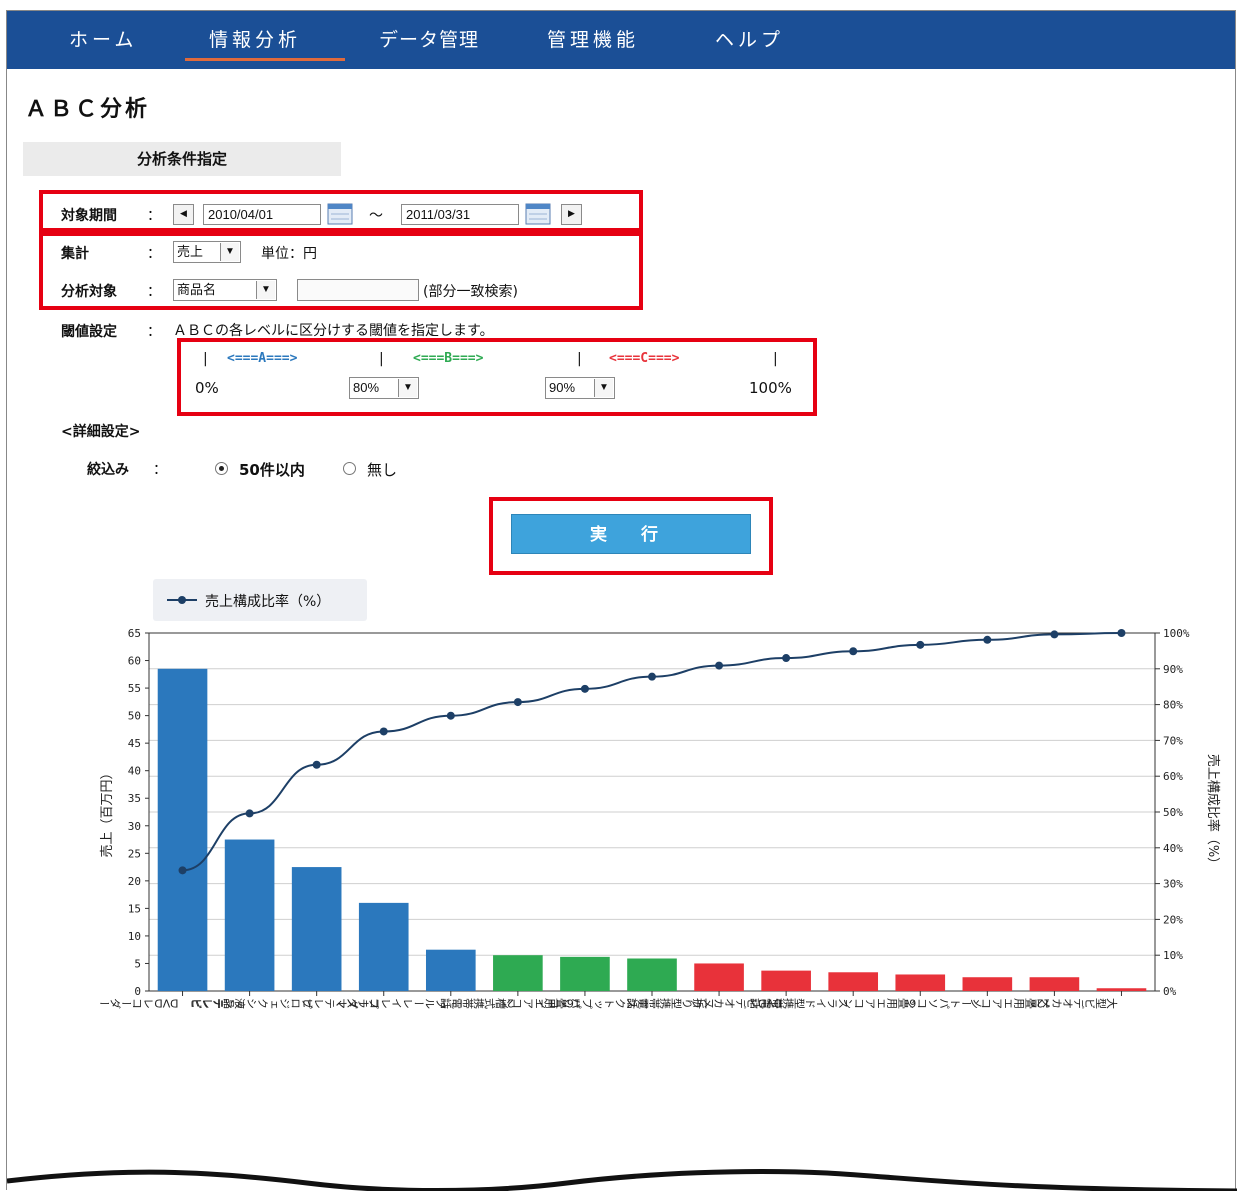 Image resolution: width=1242 pixels, height=1191 pixels. Describe the element at coordinates (571, 214) in the screenshot. I see `next-period-button: ▶` at that location.